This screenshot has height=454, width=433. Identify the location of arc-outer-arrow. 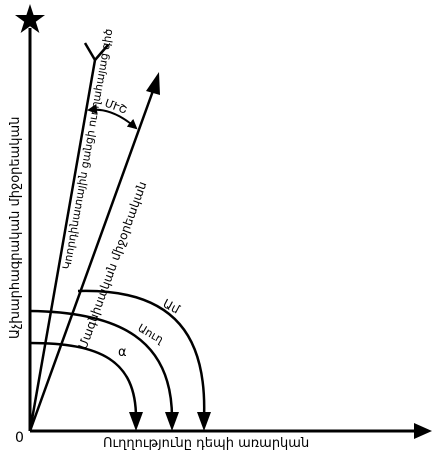
(204, 421).